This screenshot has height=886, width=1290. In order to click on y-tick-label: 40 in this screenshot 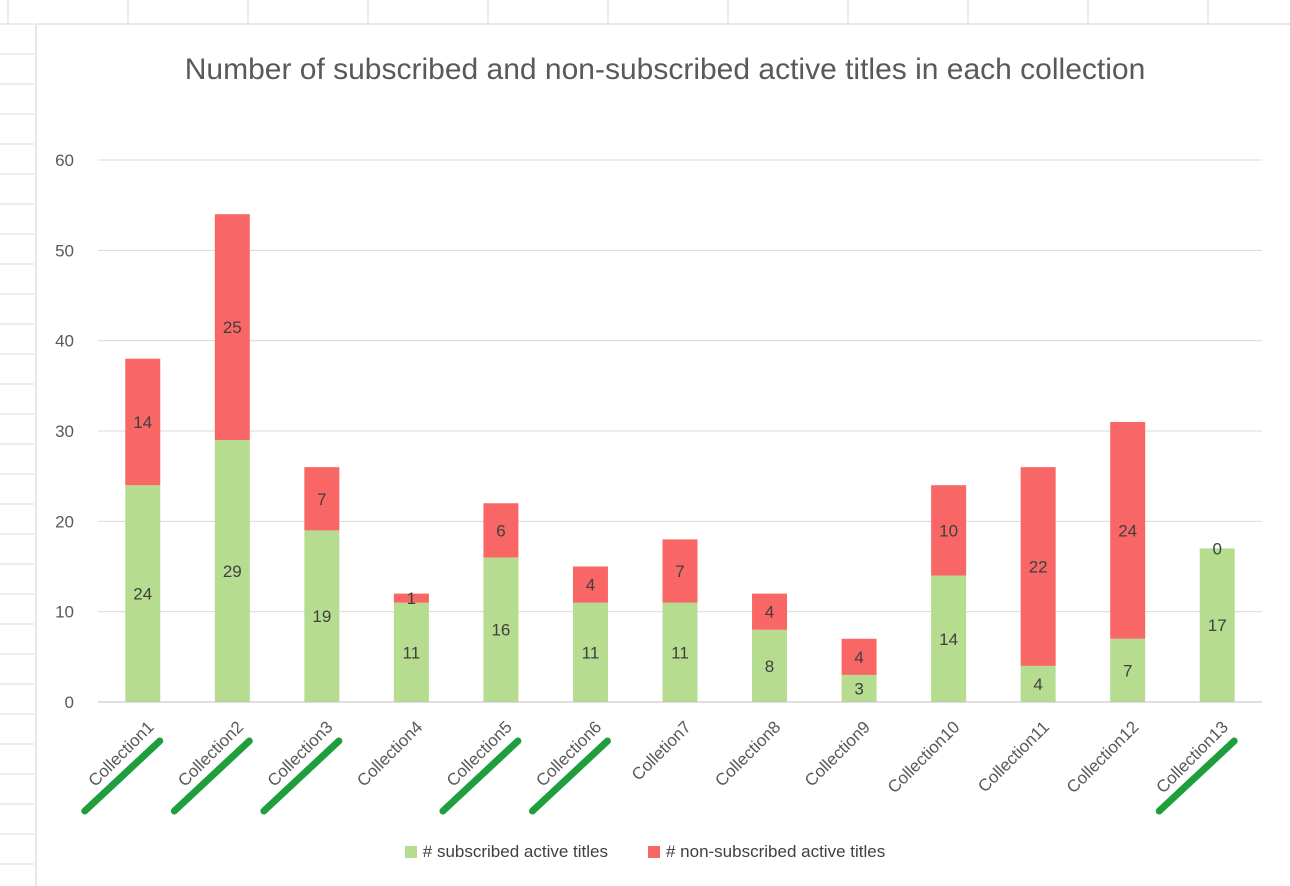, I will do `click(64, 341)`.